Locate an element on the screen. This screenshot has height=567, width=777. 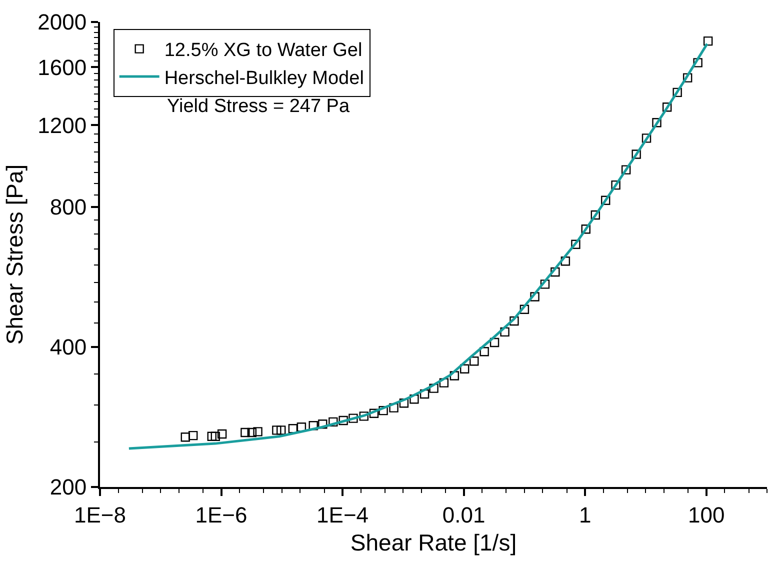
x-tick-label: 1 is located at coordinates (585, 515).